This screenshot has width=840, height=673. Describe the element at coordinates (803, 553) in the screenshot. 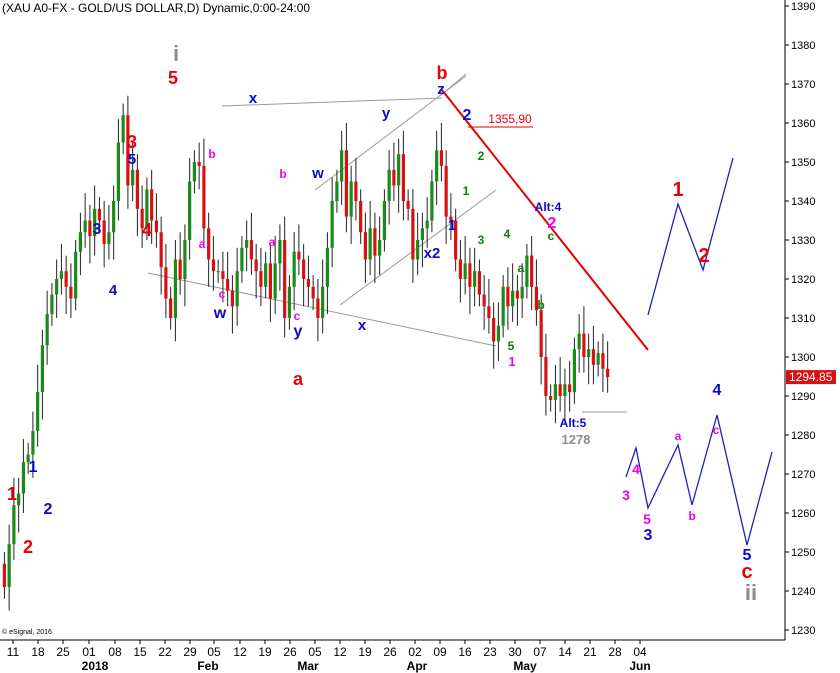

I see `y-tick-label: 1250` at that location.